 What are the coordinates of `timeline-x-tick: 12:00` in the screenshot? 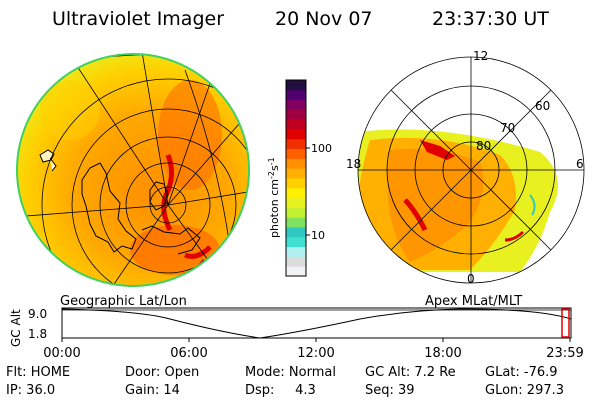 It's located at (315, 353).